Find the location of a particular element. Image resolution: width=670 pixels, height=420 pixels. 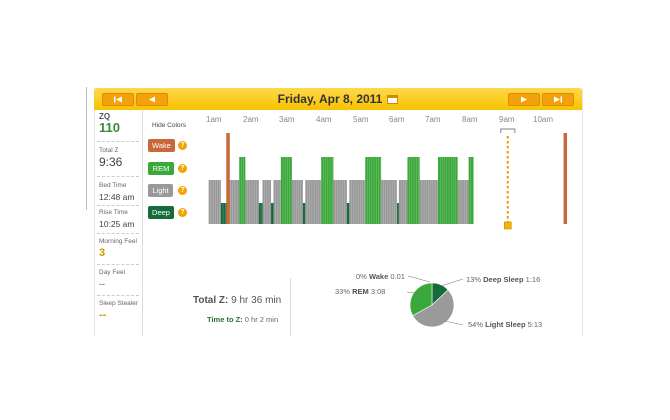

pie-label-light: 54% Light Sleep 5:13 is located at coordinates (505, 324).